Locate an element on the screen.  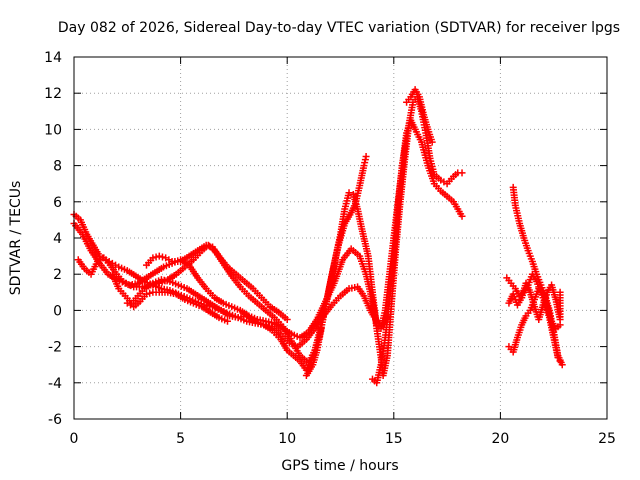
x-tick-label: 0 is located at coordinates (74, 439).